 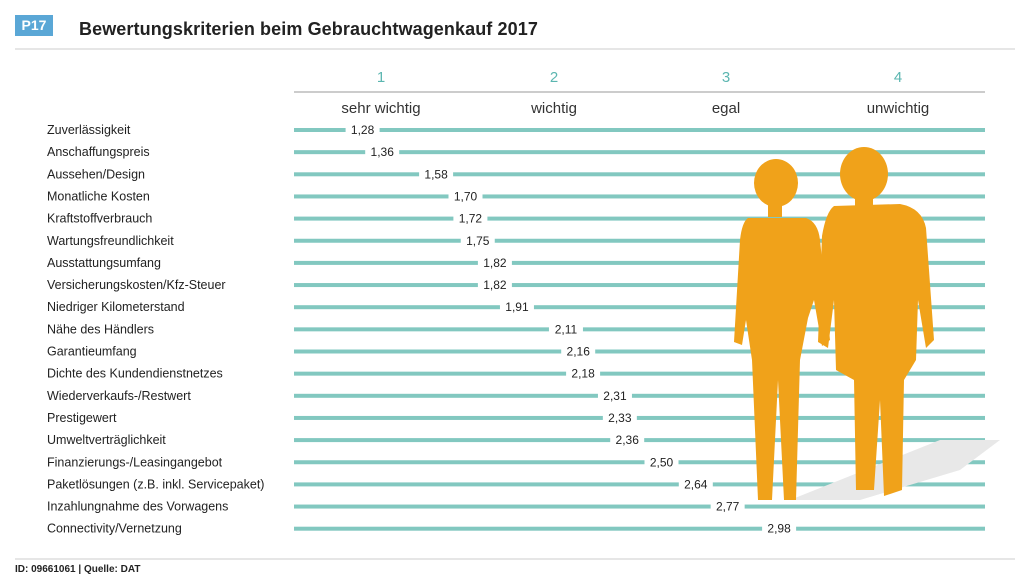 I want to click on value-label: 1,91, so click(x=517, y=307).